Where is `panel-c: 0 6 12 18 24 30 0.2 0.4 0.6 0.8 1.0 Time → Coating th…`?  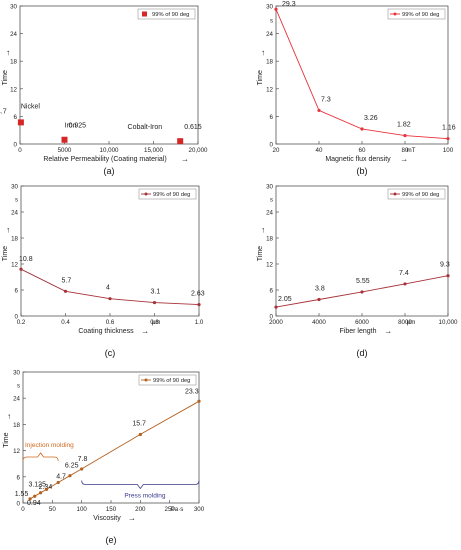
panel-c: 0 6 12 18 24 30 0.2 0.4 0.6 0.8 1.0 Time → Coating th… is located at coordinates (103, 271).